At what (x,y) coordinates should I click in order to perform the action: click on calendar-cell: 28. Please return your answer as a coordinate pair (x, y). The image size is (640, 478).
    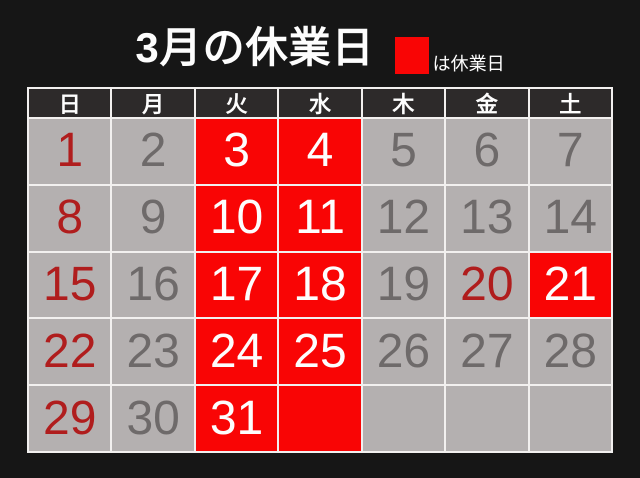
    Looking at the image, I should click on (570, 352).